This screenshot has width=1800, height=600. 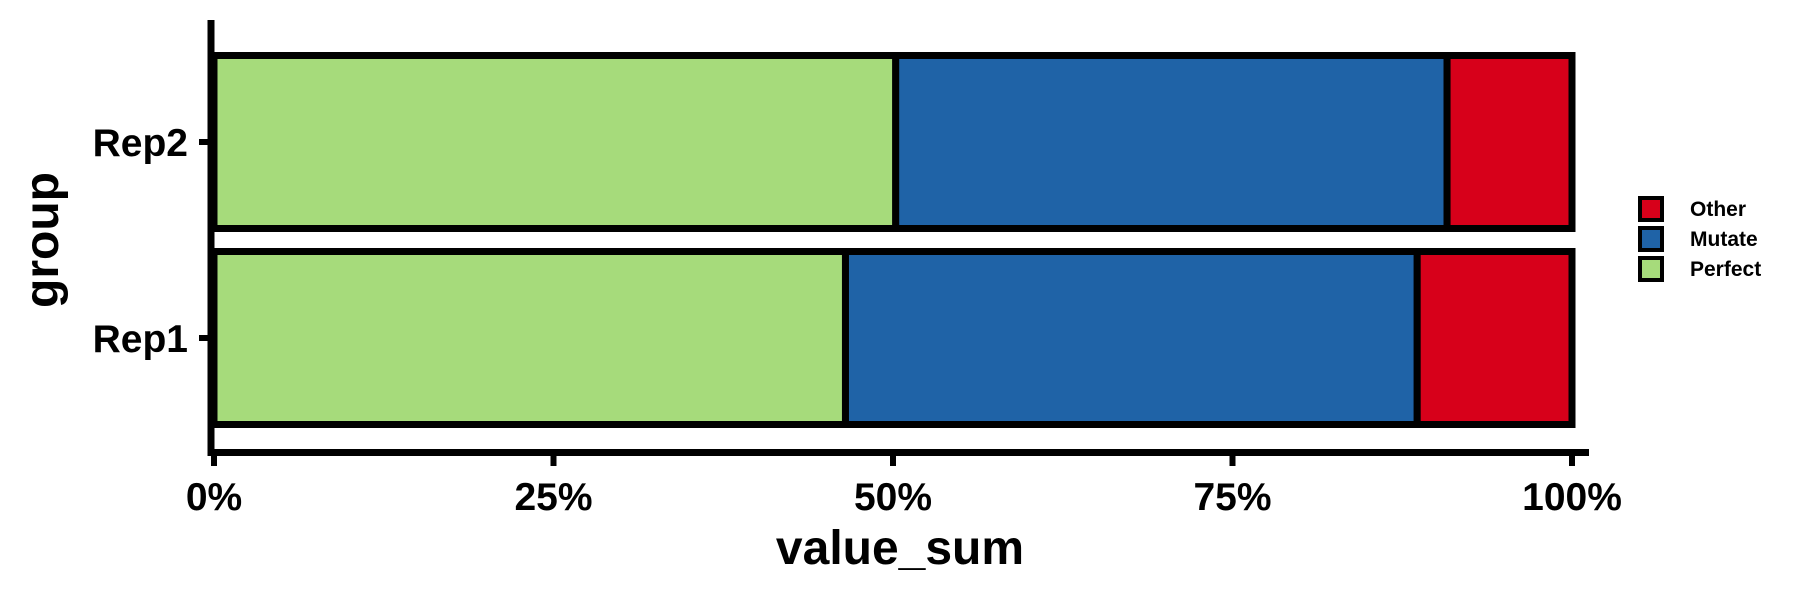 What do you see at coordinates (553, 497) in the screenshot?
I see `x-tick-label: 25%` at bounding box center [553, 497].